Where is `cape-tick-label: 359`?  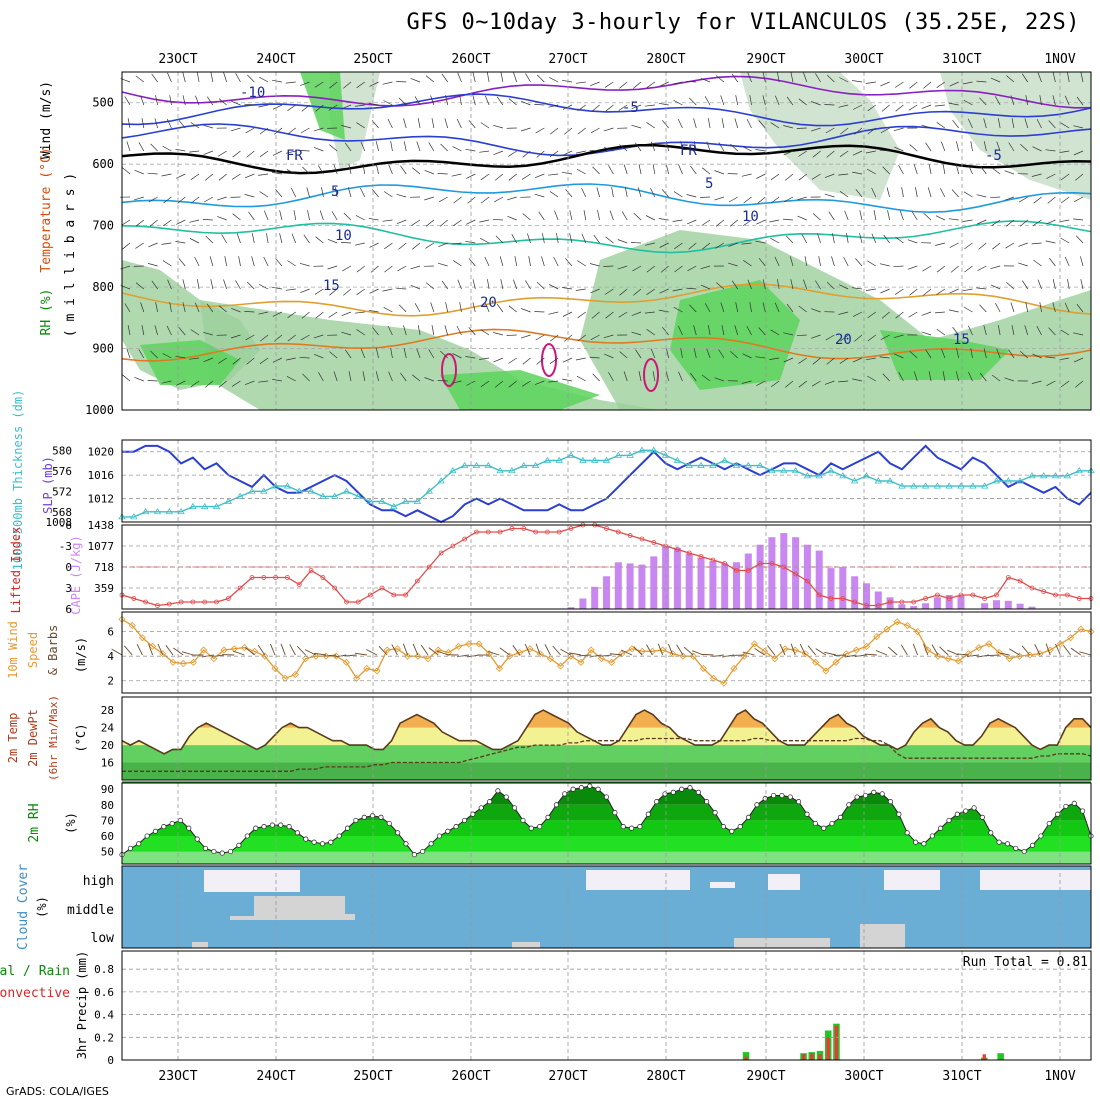
cape-tick-label: 359 is located at coordinates (104, 588).